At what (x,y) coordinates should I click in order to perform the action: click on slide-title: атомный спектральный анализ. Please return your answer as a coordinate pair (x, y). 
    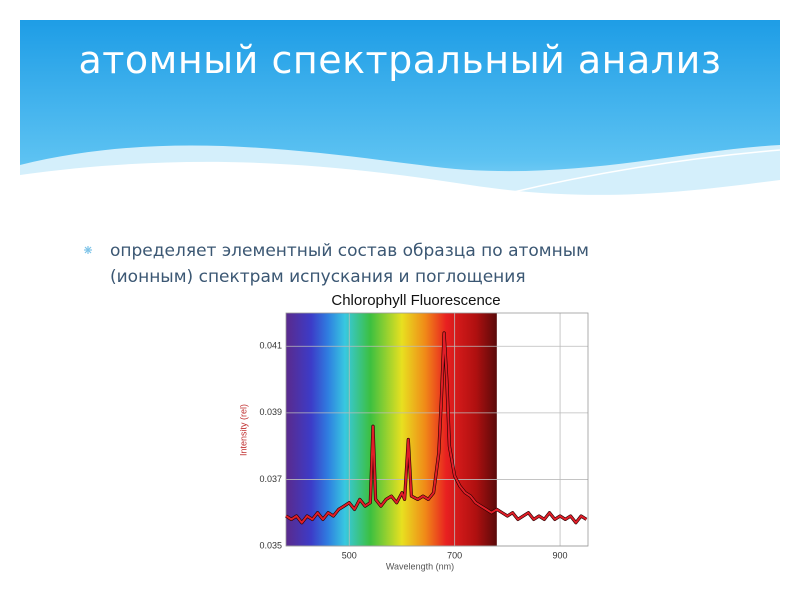
    Looking at the image, I should click on (400, 60).